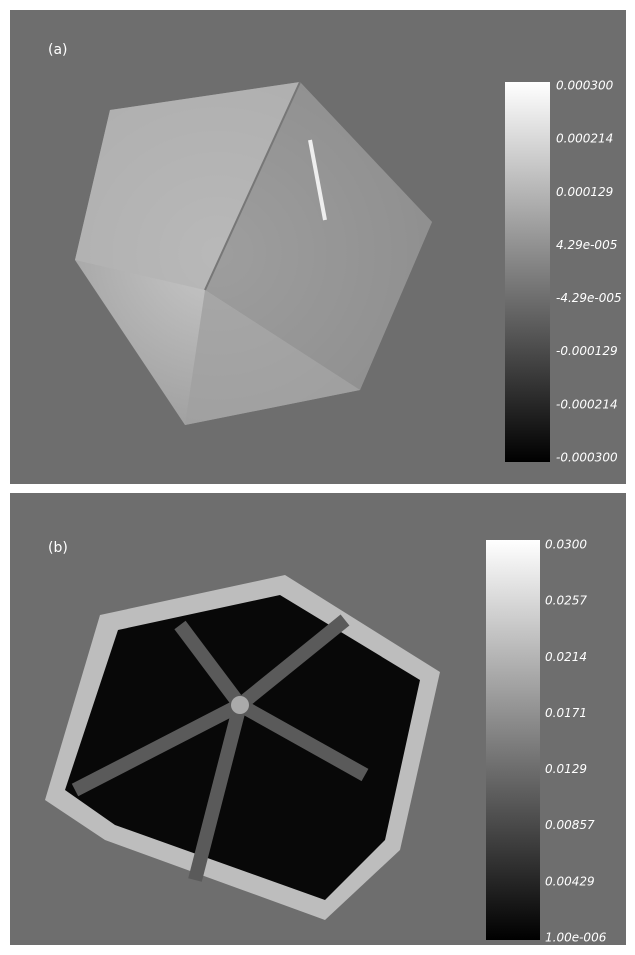 The width and height of the screenshot is (635, 955). What do you see at coordinates (566, 657) in the screenshot?
I see `colorbar-label: 0.0214` at bounding box center [566, 657].